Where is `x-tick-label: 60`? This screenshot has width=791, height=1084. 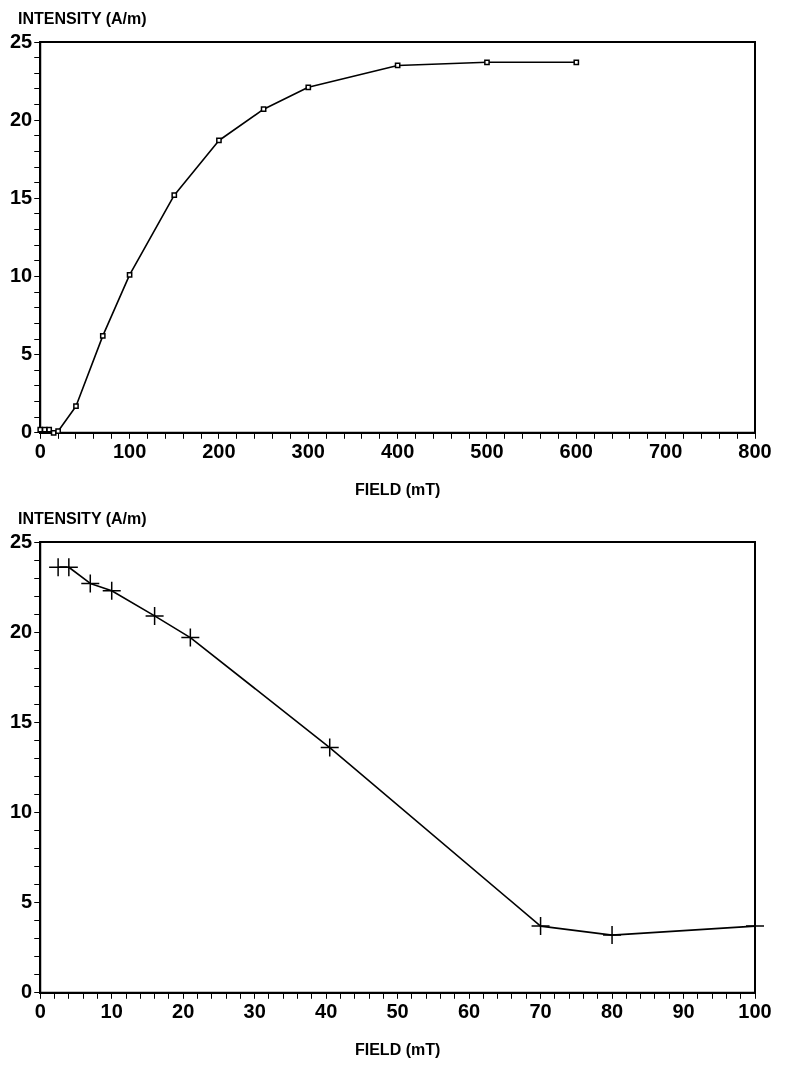 x-tick-label: 60 is located at coordinates (469, 1011).